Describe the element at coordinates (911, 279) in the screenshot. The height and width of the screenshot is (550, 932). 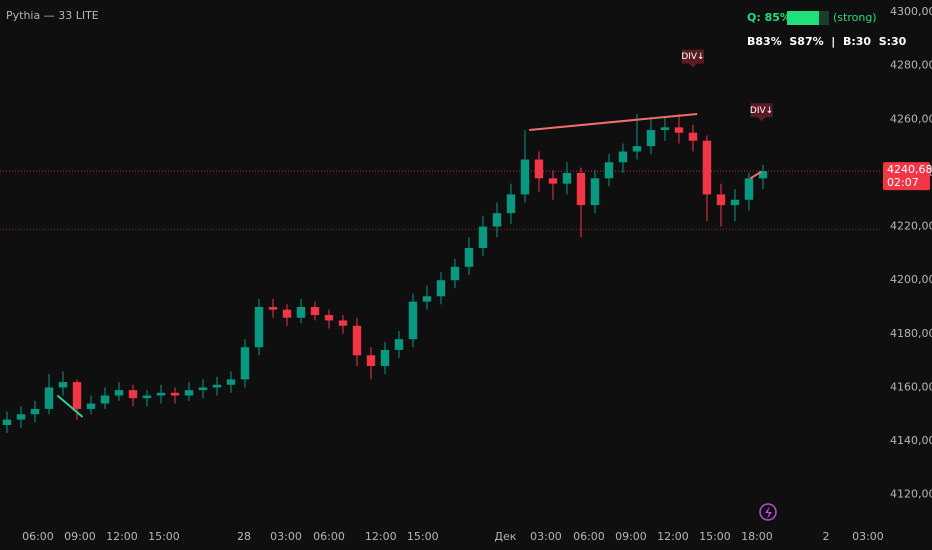
I see `y-tick-label: 4200,00` at that location.